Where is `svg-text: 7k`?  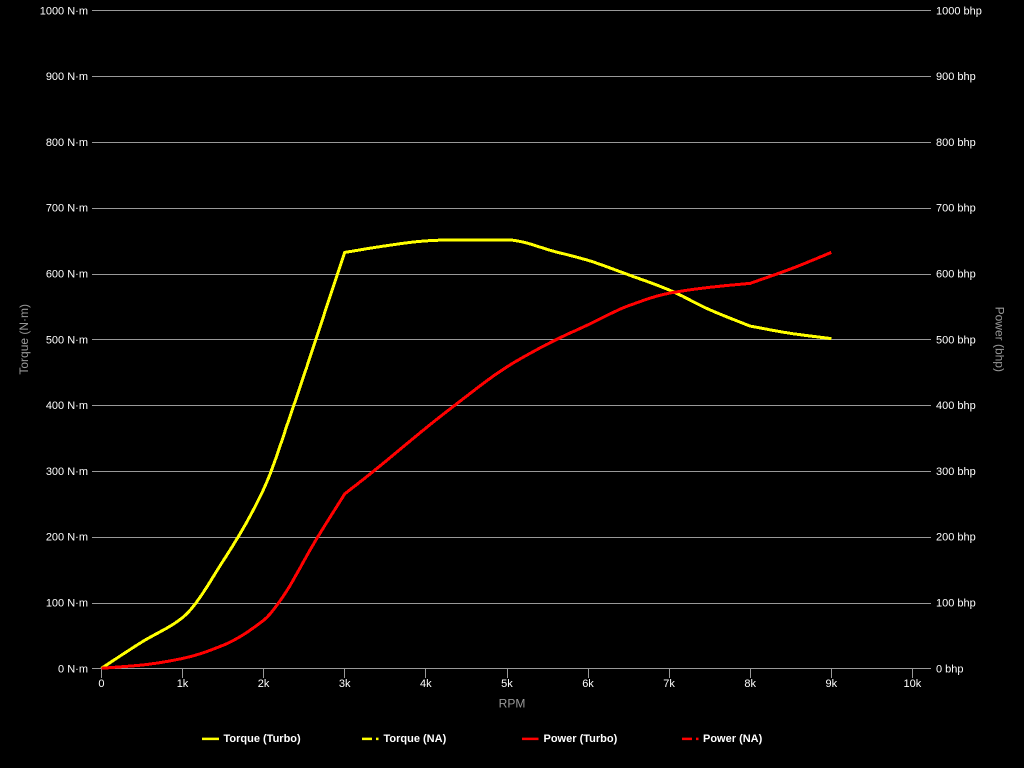
svg-text: 7k is located at coordinates (669, 684).